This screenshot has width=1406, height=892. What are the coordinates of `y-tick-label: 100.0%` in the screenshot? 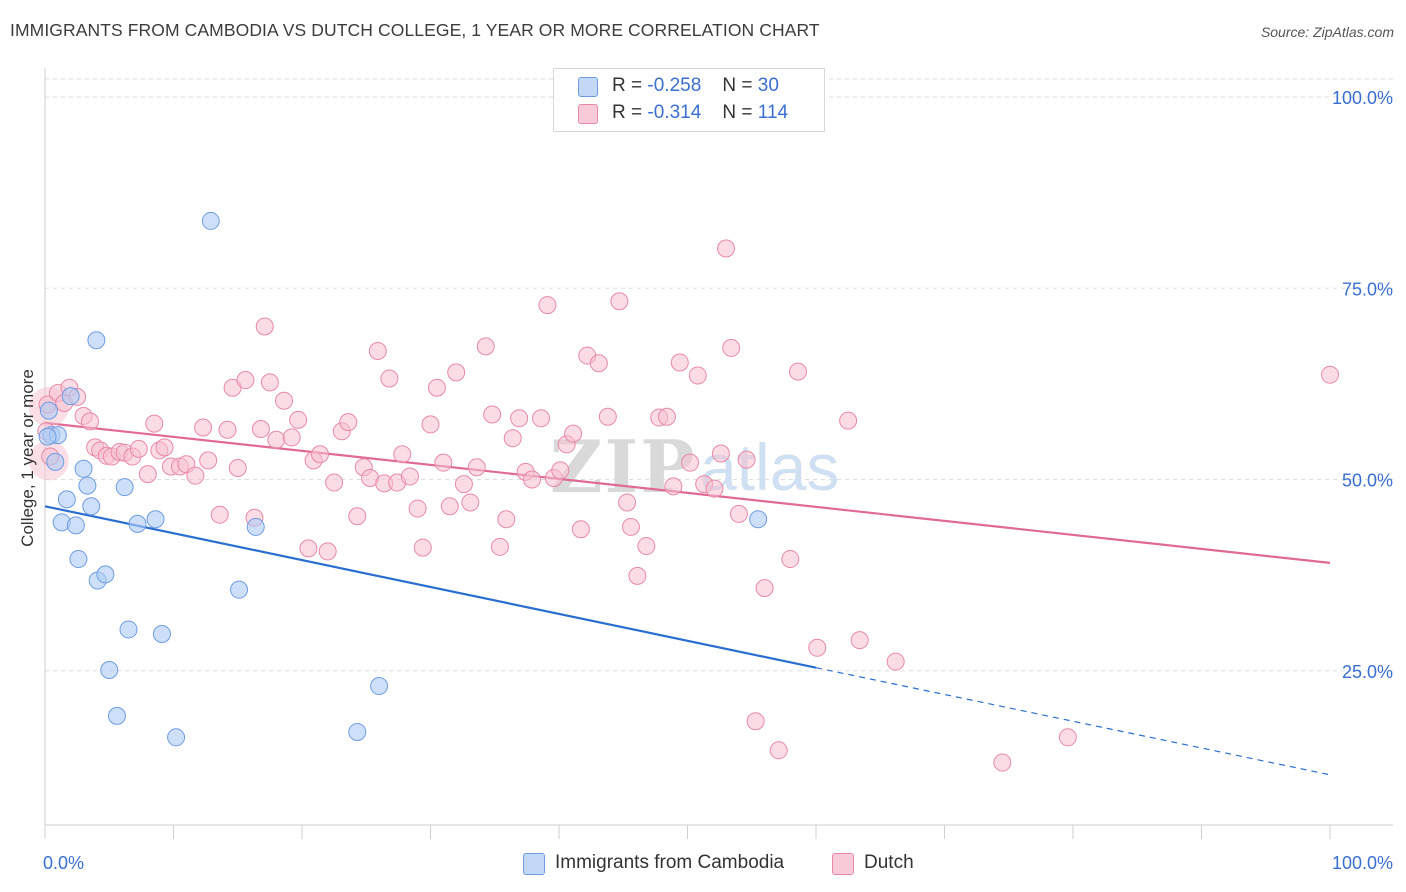 It's located at (1362, 98).